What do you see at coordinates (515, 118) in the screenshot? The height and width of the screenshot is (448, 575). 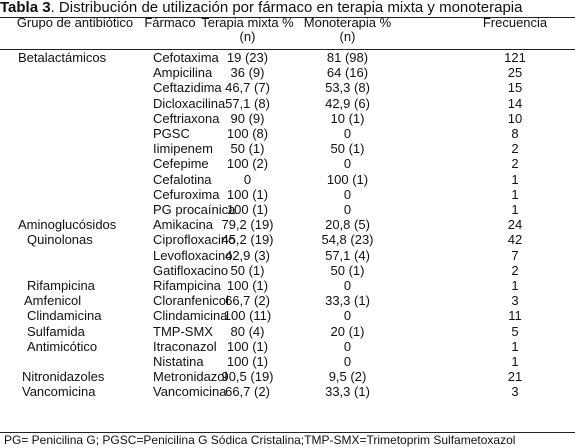 I see `frequency-cell: 10` at bounding box center [515, 118].